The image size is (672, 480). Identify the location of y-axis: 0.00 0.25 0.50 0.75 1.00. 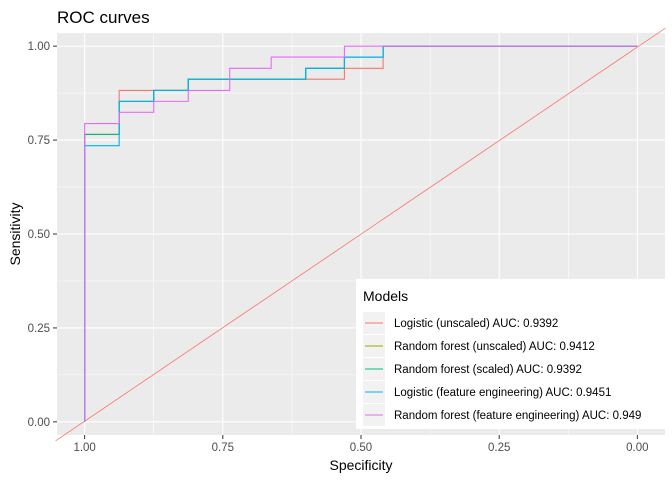
(42, 235).